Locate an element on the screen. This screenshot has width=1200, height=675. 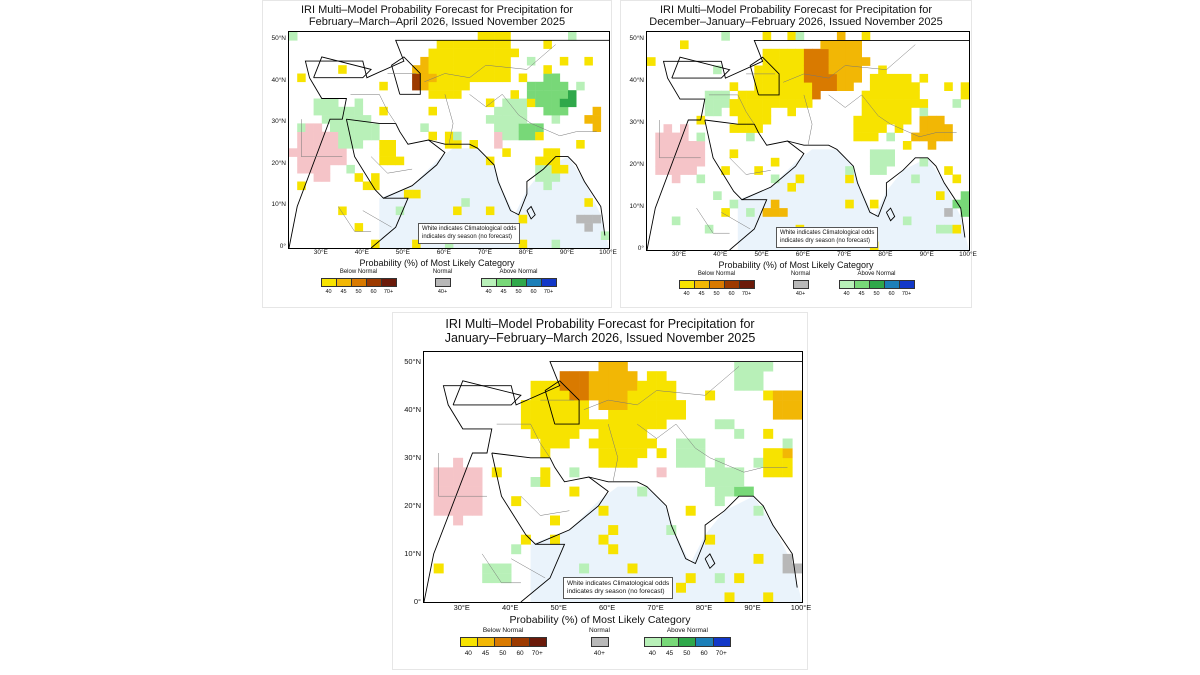
longitude-label: 70°E is located at coordinates (655, 607).